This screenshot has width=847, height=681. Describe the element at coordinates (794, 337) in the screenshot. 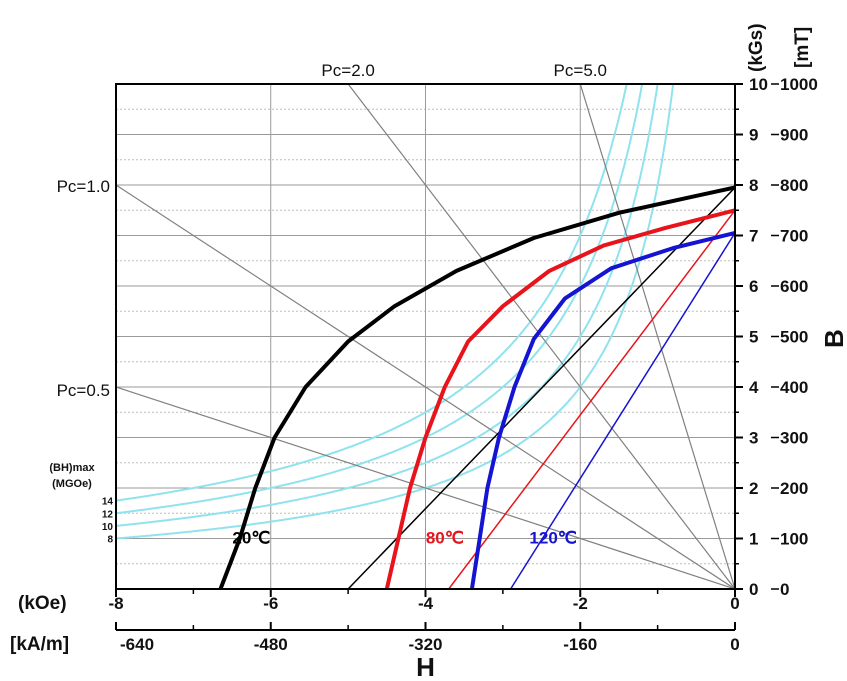

I see `y-tick-label-mt: 500` at that location.